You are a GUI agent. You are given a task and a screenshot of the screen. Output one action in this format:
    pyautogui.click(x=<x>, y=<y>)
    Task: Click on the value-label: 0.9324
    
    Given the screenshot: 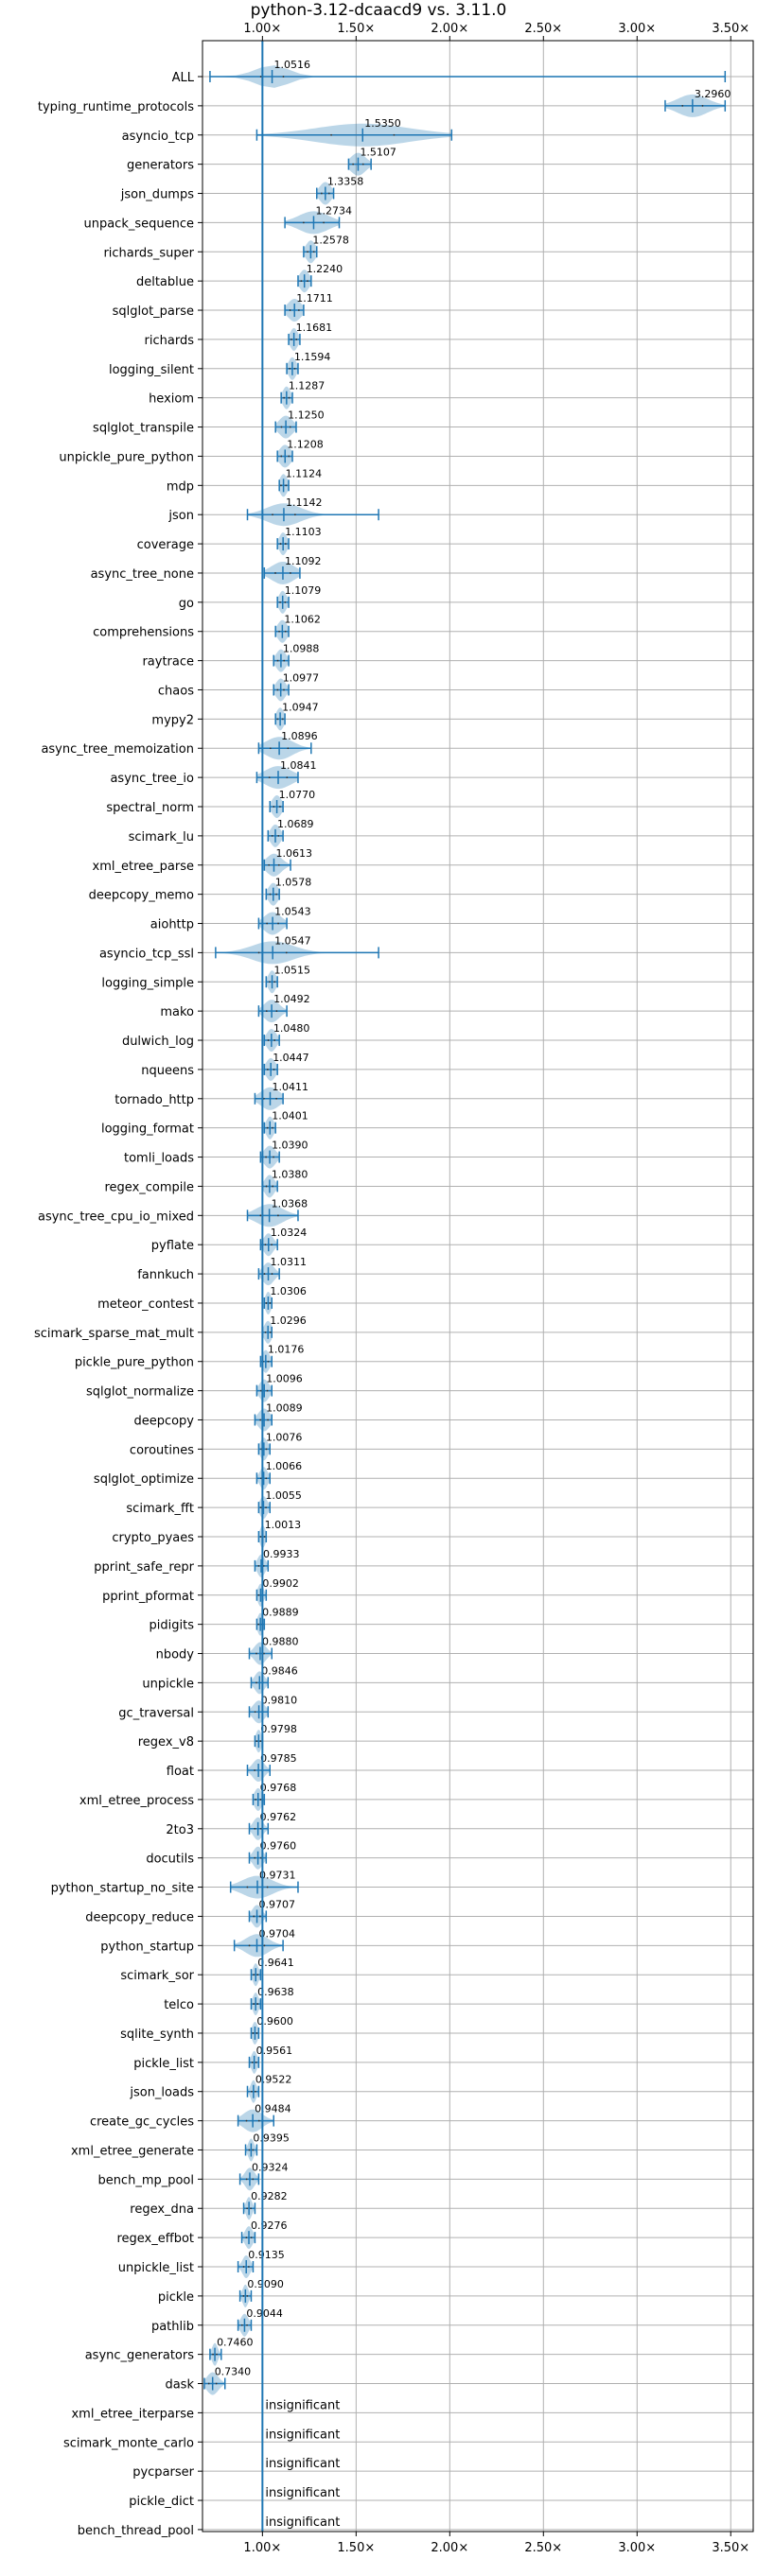 What is the action you would take?
    pyautogui.click(x=270, y=2167)
    